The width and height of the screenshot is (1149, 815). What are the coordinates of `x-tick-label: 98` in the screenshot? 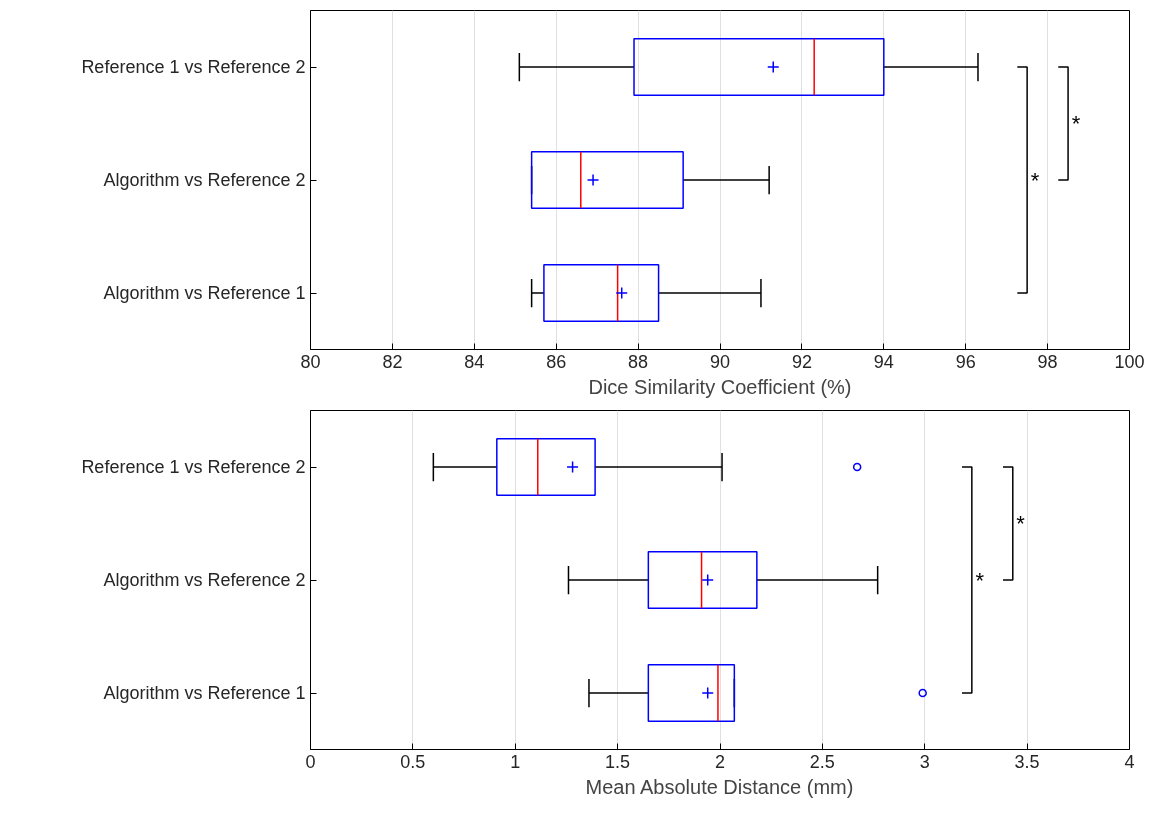 It's located at (1047, 361).